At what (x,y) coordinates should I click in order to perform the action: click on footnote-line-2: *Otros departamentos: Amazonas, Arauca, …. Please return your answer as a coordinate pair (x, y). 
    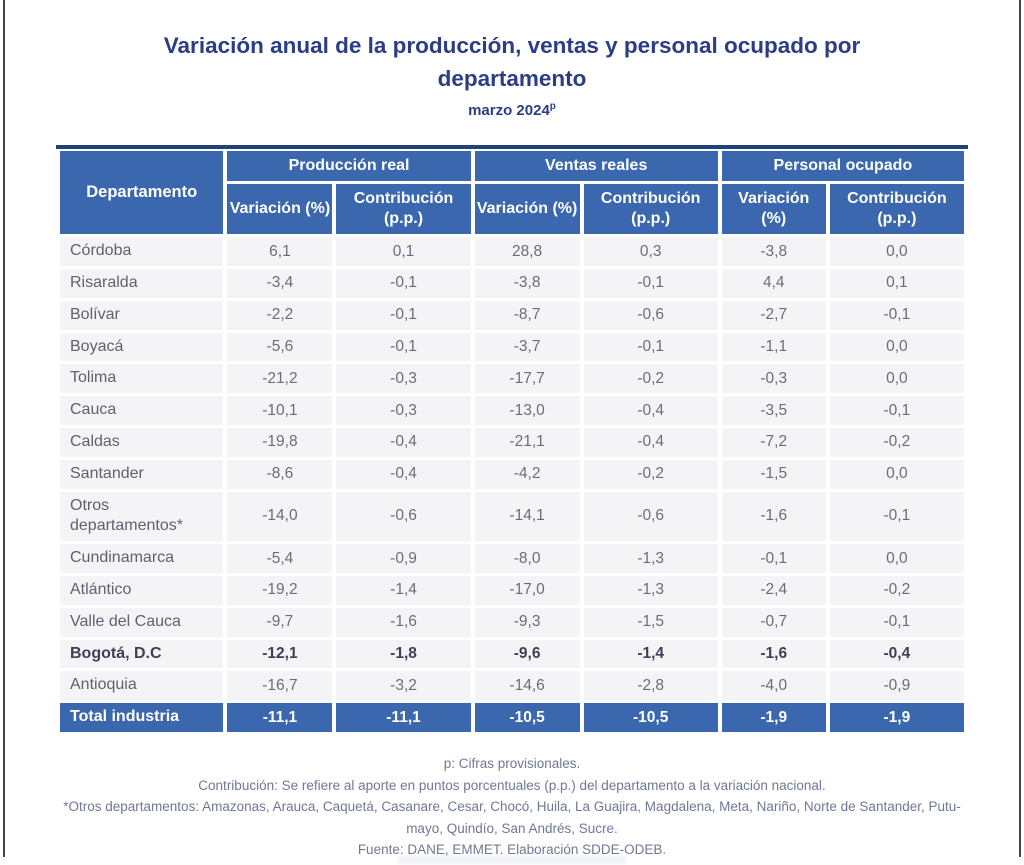
    Looking at the image, I should click on (512, 807).